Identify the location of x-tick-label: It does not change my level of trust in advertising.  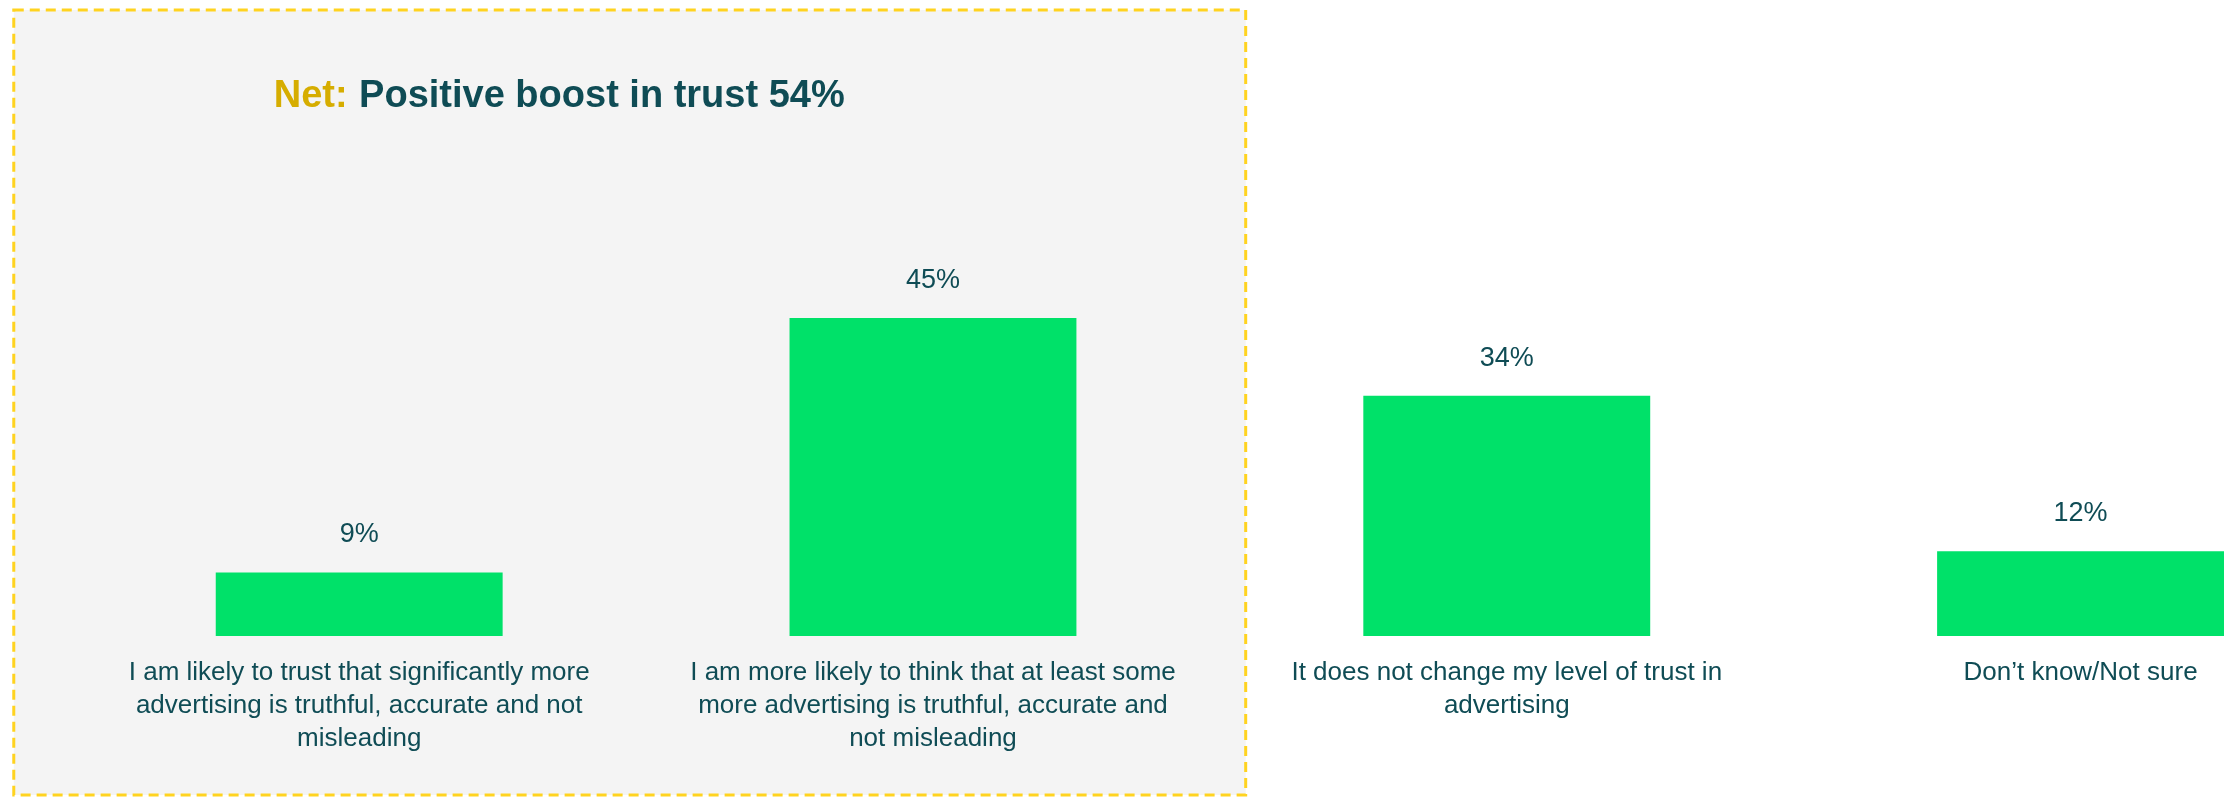
(1507, 687).